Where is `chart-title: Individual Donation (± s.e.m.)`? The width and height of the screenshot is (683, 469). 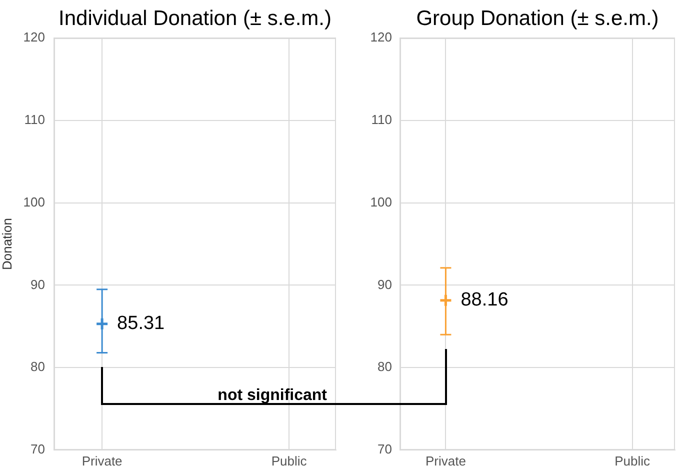
chart-title: Individual Donation (± s.e.m.) is located at coordinates (195, 18).